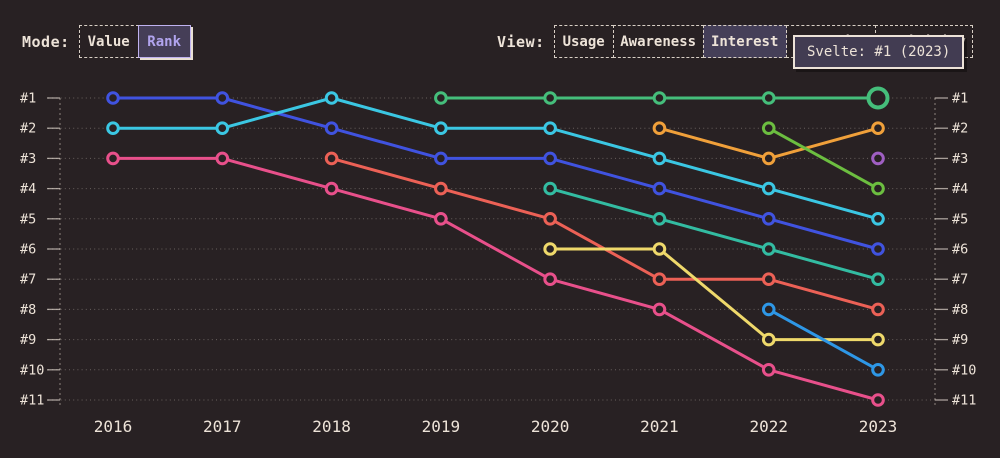  I want to click on marker-coral-2023, so click(878, 309).